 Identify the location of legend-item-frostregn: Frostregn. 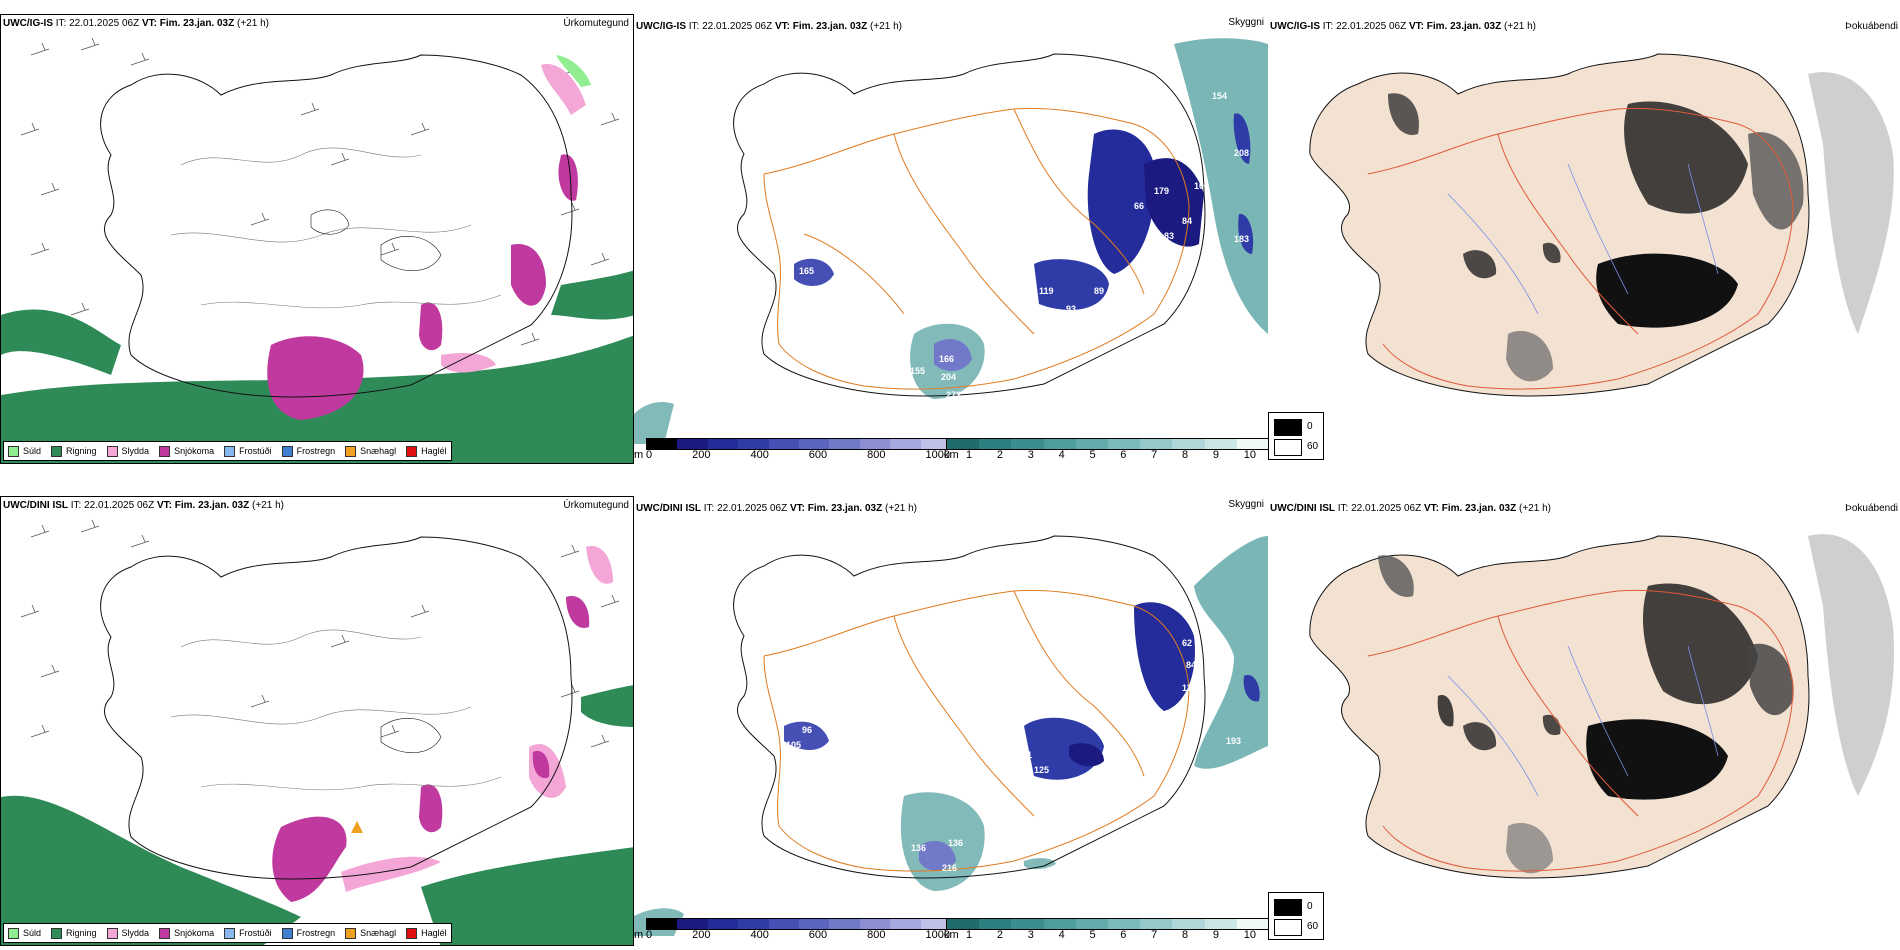
(308, 933).